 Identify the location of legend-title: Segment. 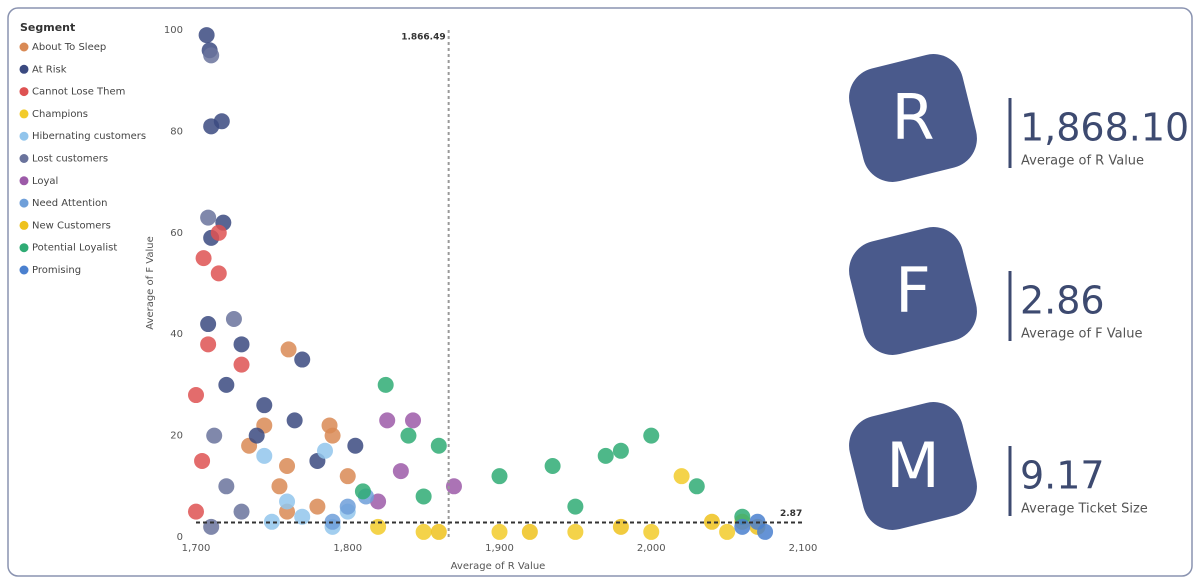
(47, 27).